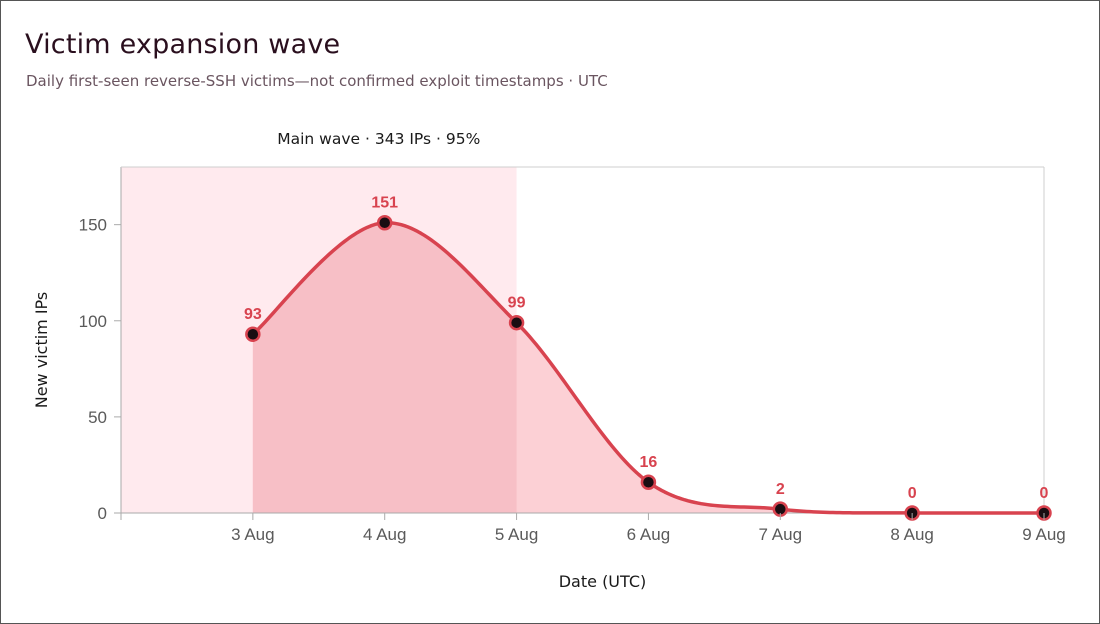  What do you see at coordinates (100, 369) in the screenshot?
I see `y-axis-ticks: 0 50 100 150` at bounding box center [100, 369].